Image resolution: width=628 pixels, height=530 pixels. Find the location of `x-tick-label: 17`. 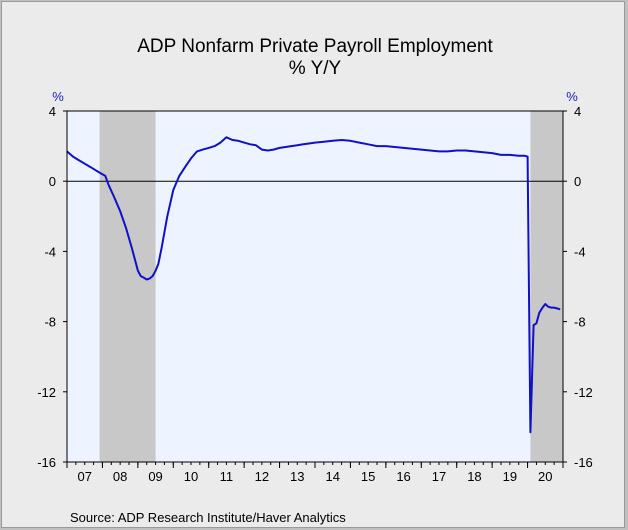

x-tick-label: 17 is located at coordinates (439, 476).